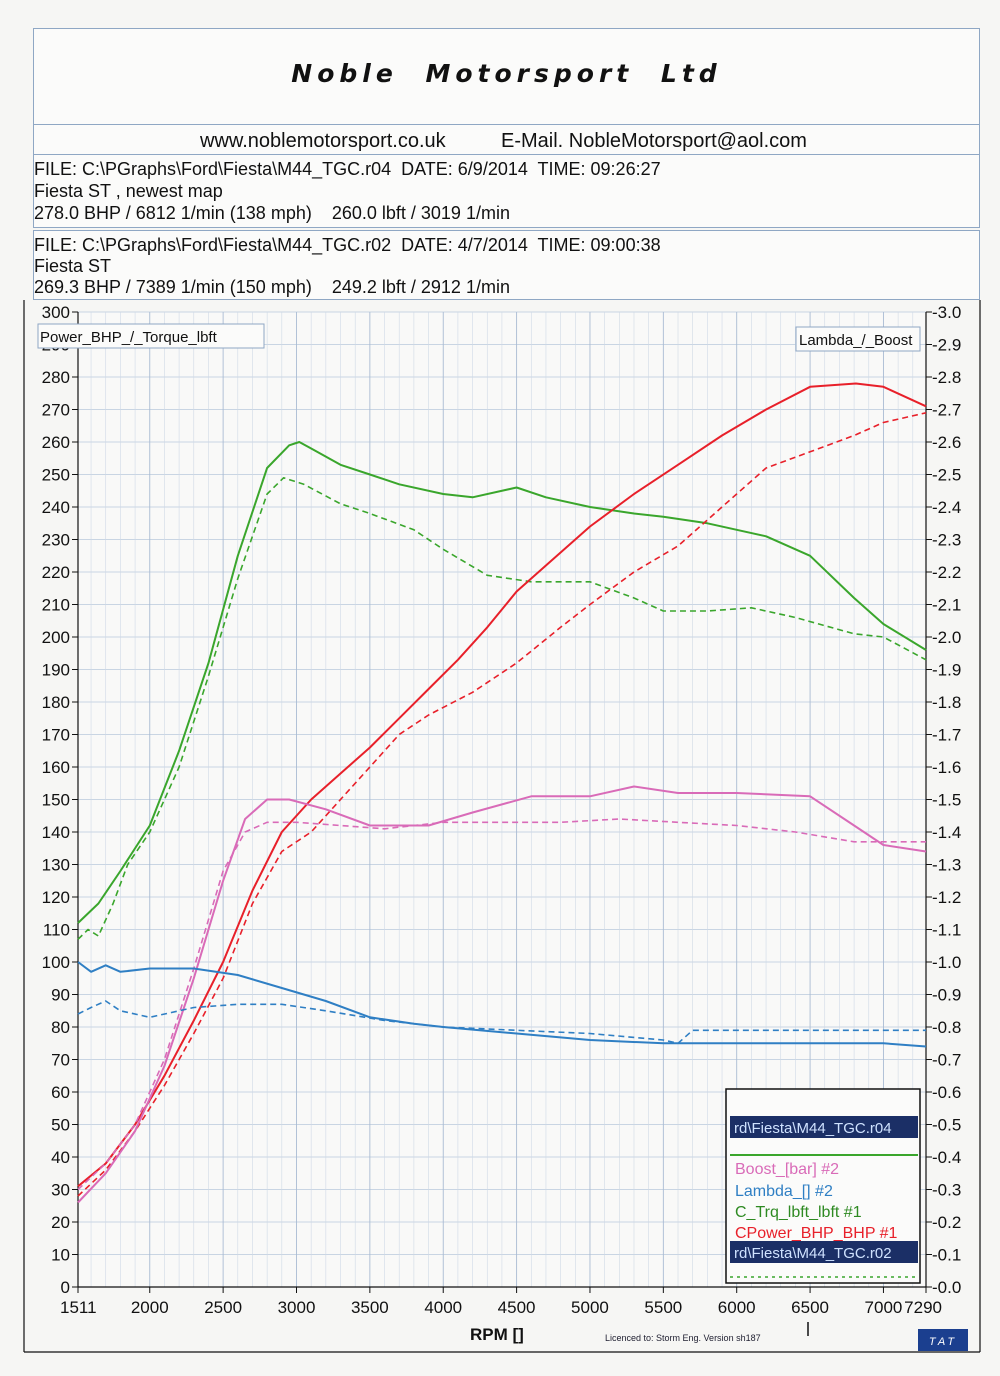 This screenshot has width=1000, height=1376. What do you see at coordinates (56, 930) in the screenshot?
I see `y-left-tick-label: 110` at bounding box center [56, 930].